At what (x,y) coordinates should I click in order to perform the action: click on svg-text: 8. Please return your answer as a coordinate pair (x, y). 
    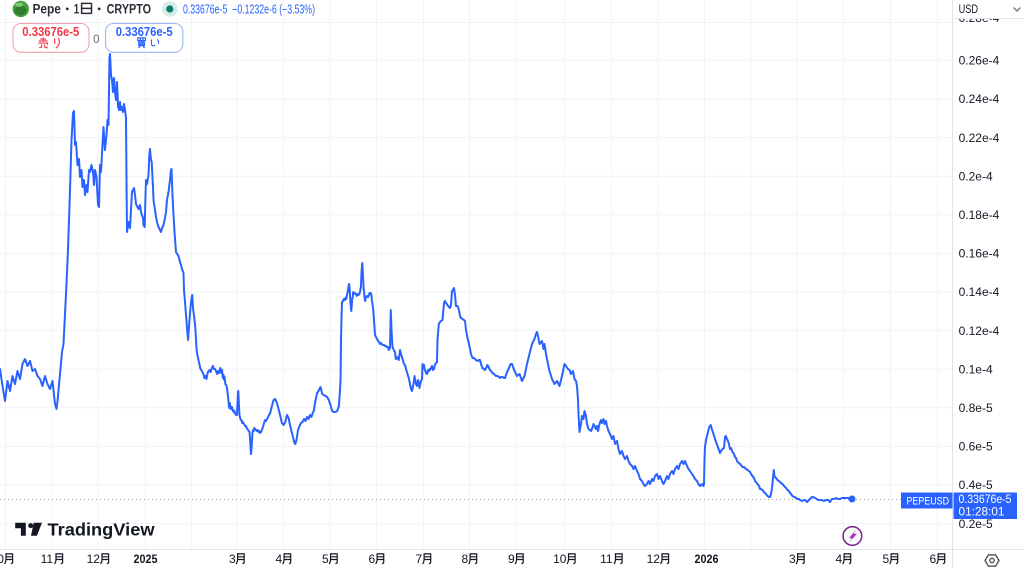
    Looking at the image, I should click on (465, 559).